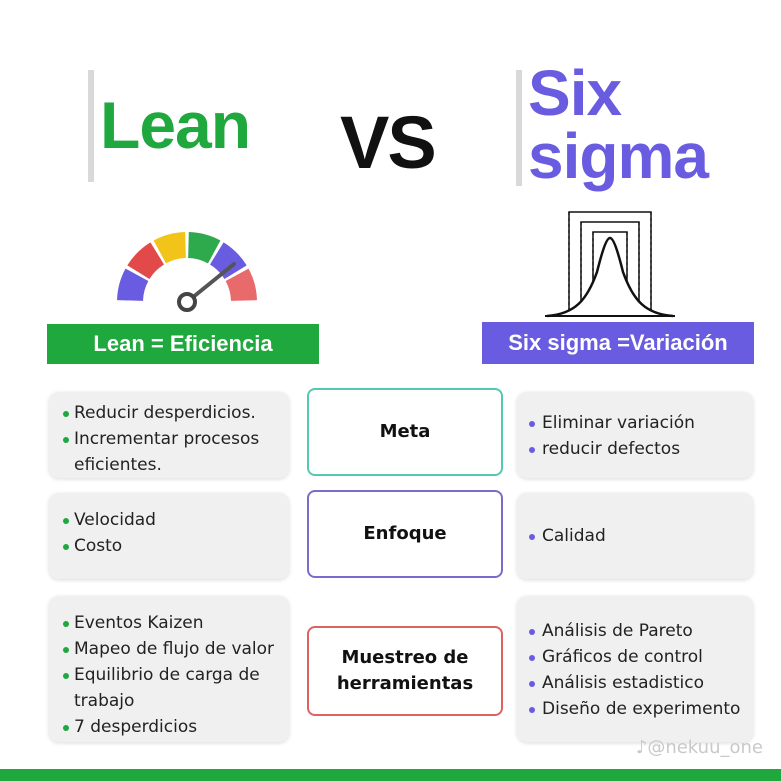  I want to click on gauge-icon, so click(187, 272).